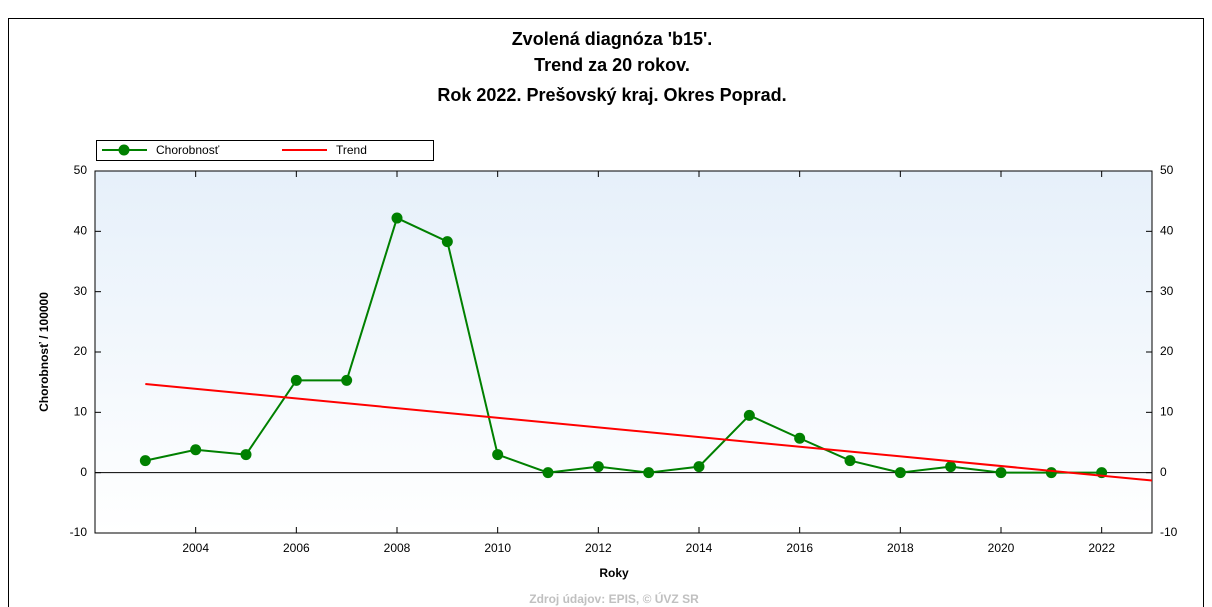 The image size is (1212, 607). I want to click on x-tick-label: 2012, so click(598, 548).